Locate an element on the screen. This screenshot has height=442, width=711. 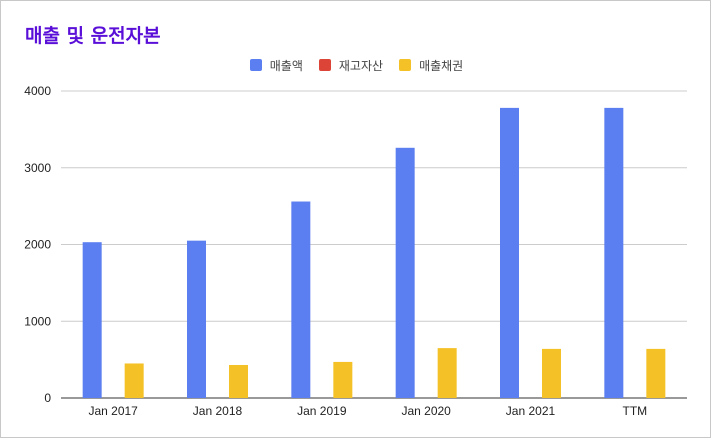
x-tick-label: Jan 2019 is located at coordinates (322, 411).